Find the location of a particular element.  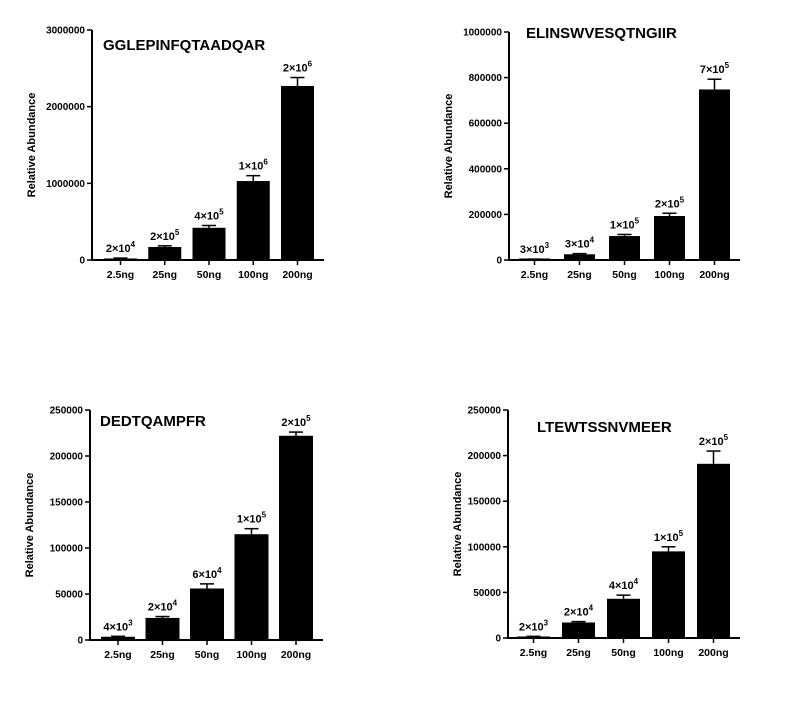

data-label: 2×10⁶ is located at coordinates (298, 67).